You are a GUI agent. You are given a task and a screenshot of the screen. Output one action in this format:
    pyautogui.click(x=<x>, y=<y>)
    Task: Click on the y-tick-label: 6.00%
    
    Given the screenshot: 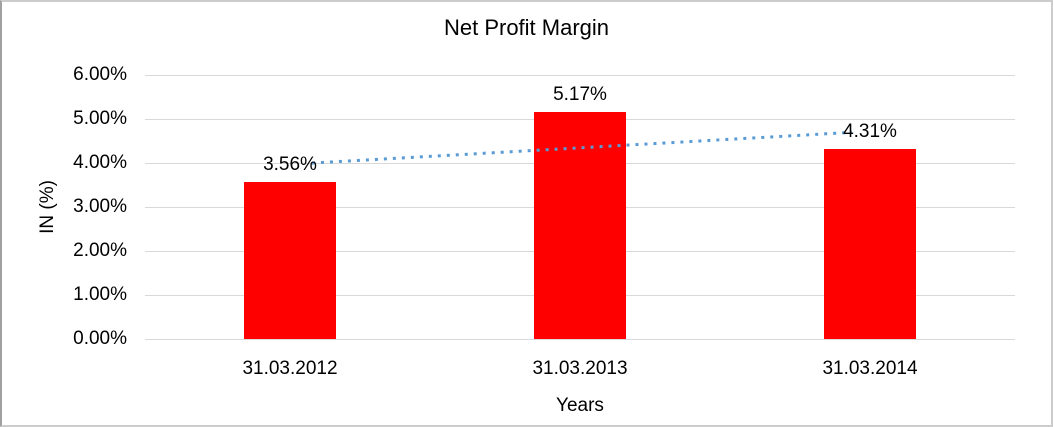 What is the action you would take?
    pyautogui.click(x=100, y=74)
    